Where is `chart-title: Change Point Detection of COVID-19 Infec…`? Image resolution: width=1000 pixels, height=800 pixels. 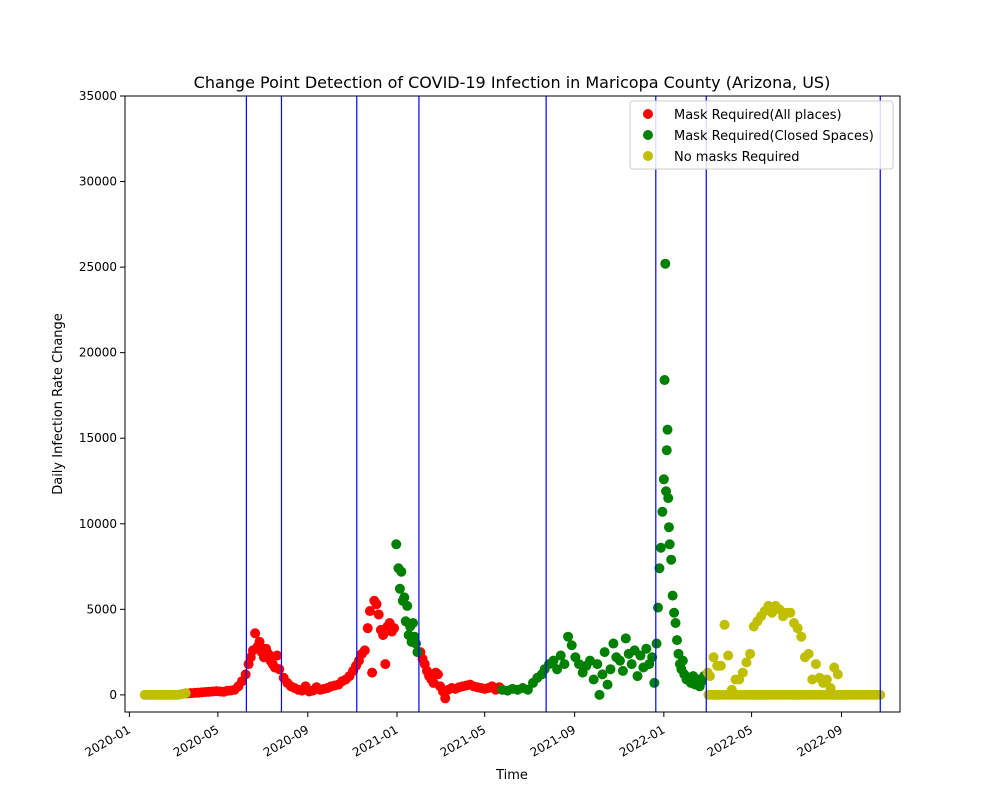
chart-title: Change Point Detection of COVID-19 Infec… is located at coordinates (512, 82).